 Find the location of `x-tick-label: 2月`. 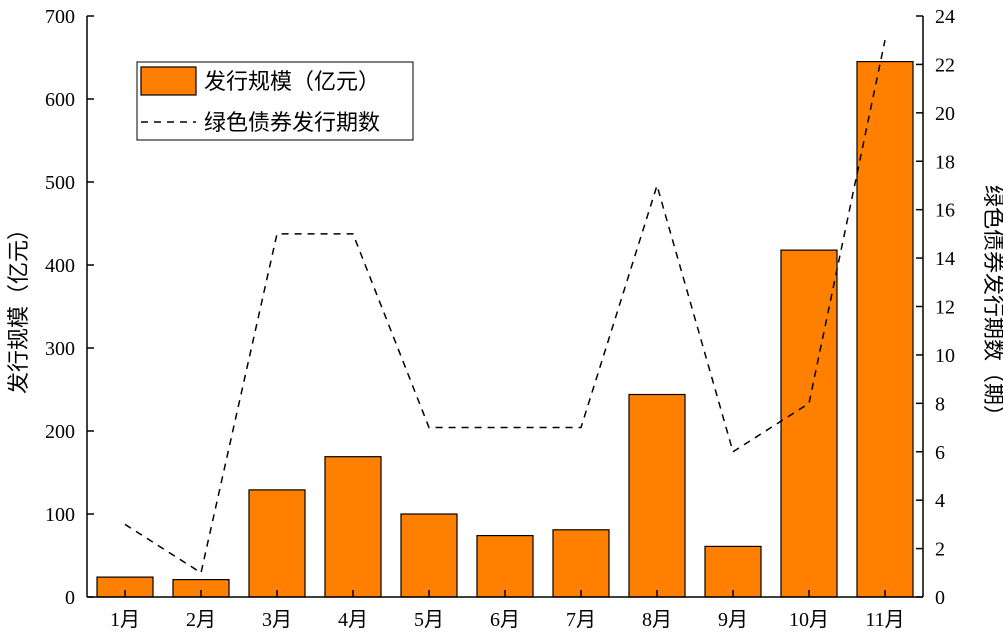

x-tick-label: 2月 is located at coordinates (201, 620).